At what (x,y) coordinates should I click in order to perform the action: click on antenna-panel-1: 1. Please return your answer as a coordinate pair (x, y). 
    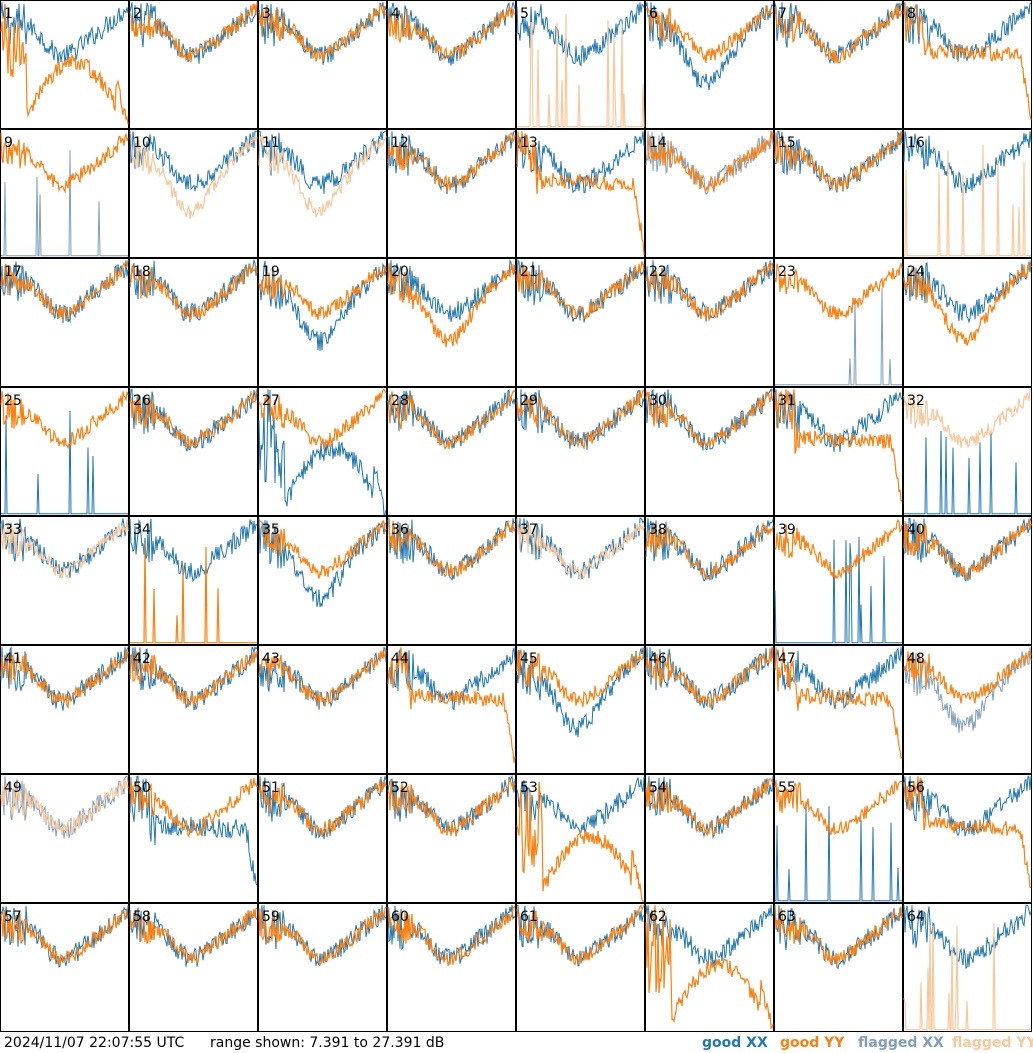
    Looking at the image, I should click on (64, 64).